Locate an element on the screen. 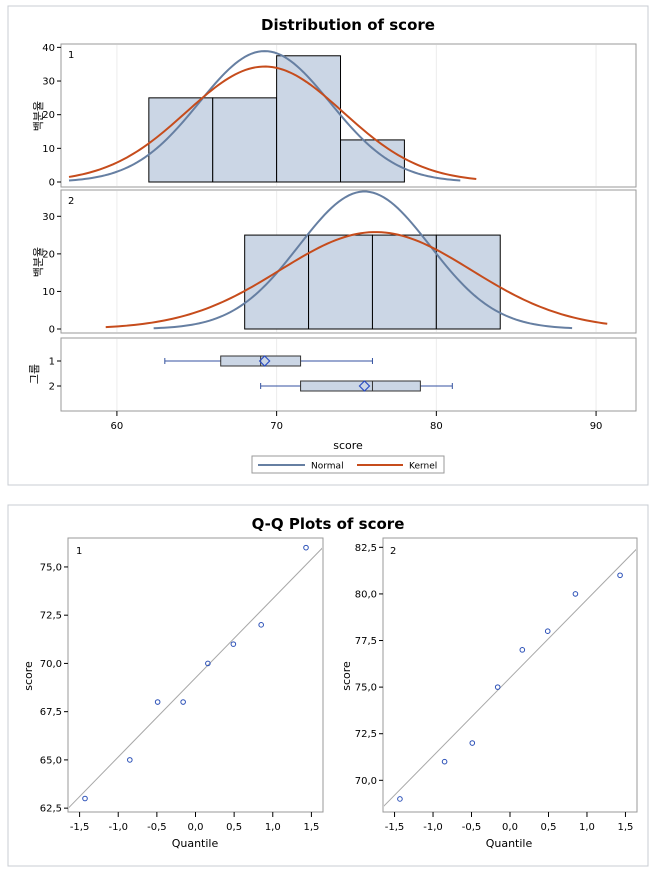 This screenshot has height=873, width=658. qq-panel-1-ytick-label-5: 75,0 is located at coordinates (51, 567).